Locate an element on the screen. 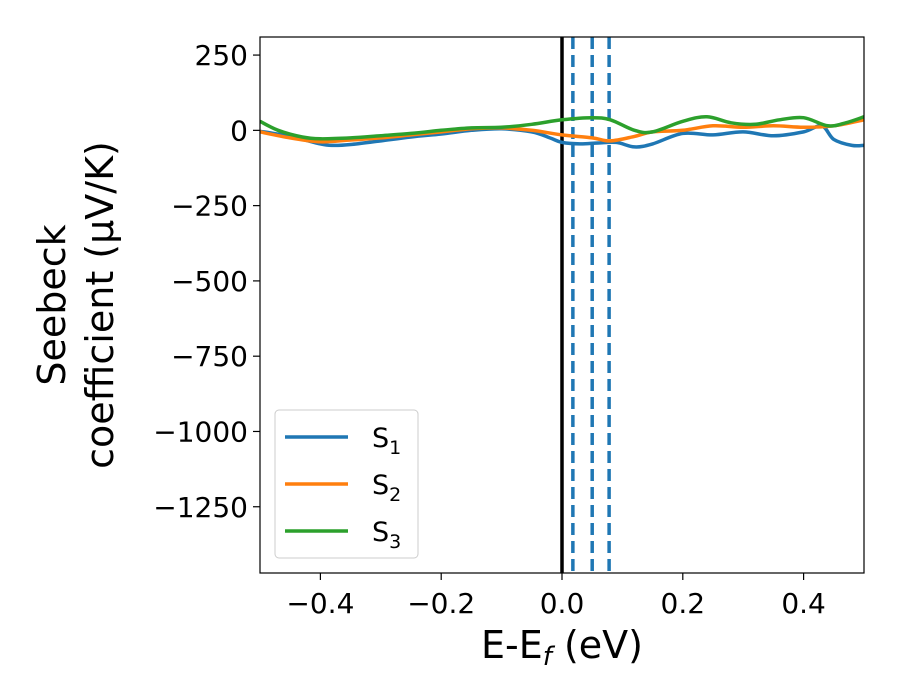 Image resolution: width=900 pixels, height=700 pixels. legend-label-s2: S2 is located at coordinates (386, 488).